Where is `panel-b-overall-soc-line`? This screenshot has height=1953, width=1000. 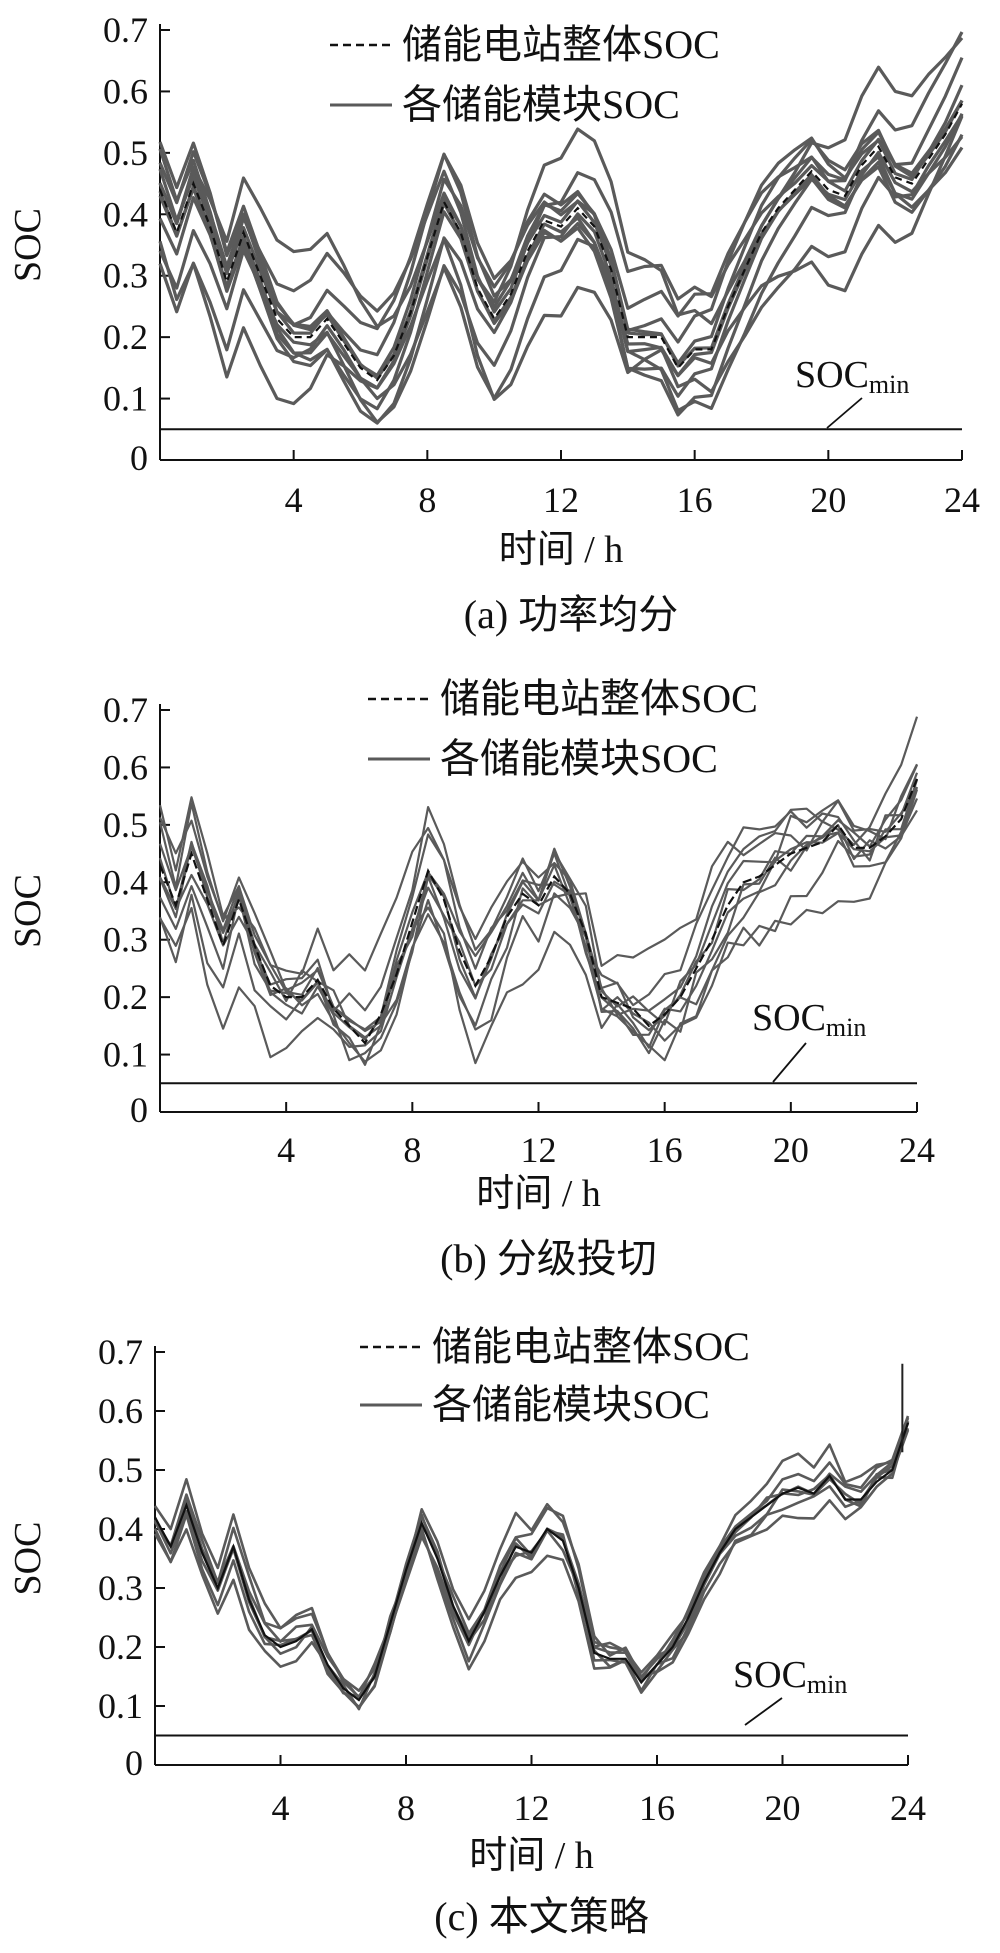
panel-b-overall-soc-line is located at coordinates (538, 911).